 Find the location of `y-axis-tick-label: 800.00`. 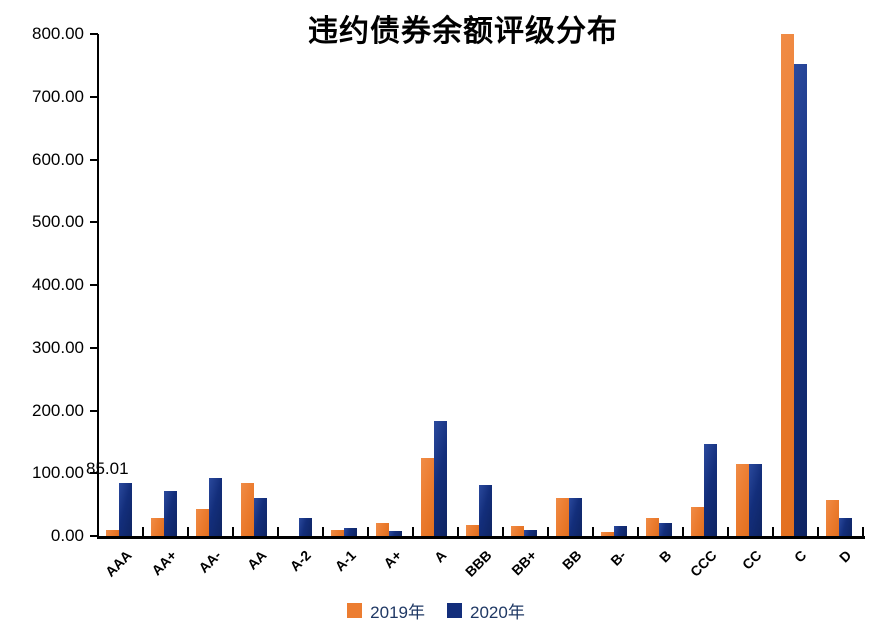

y-axis-tick-label: 800.00 is located at coordinates (58, 33).